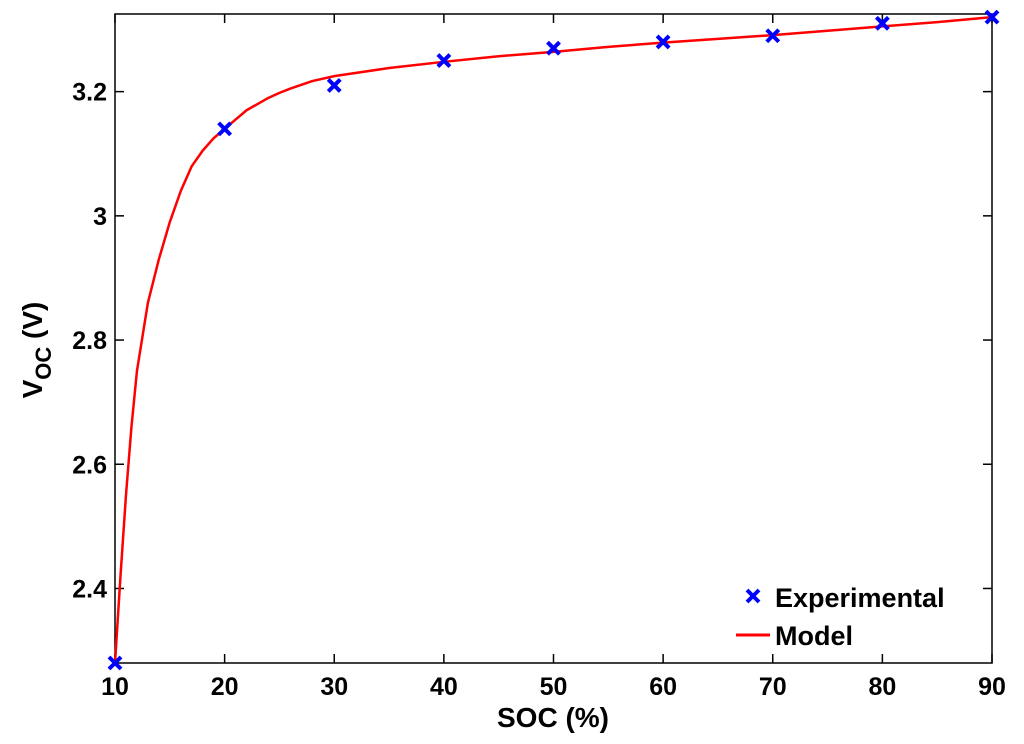 This screenshot has width=1024, height=744. What do you see at coordinates (32, 324) in the screenshot?
I see `y-axis-title-unit: (V)` at bounding box center [32, 324].